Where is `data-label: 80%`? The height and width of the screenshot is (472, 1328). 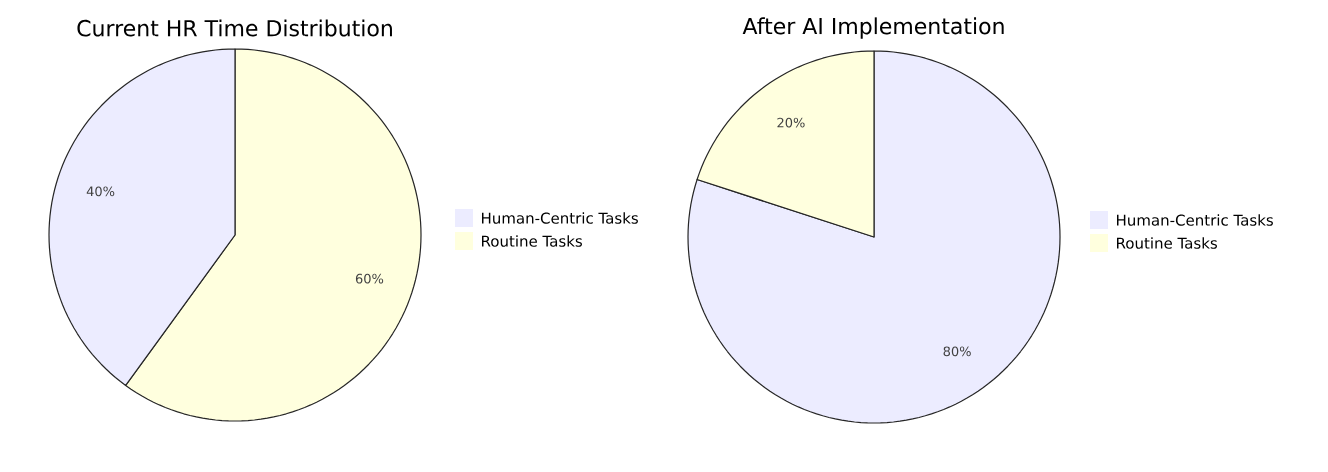
data-label: 80% is located at coordinates (957, 351).